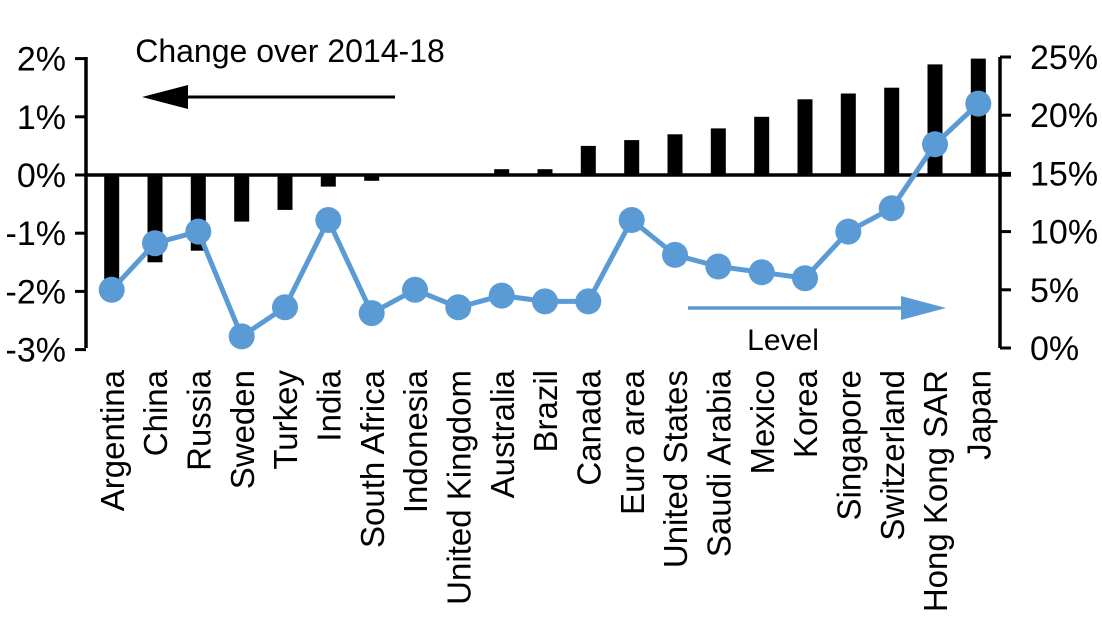 Image resolution: width=1102 pixels, height=619 pixels. What do you see at coordinates (805, 278) in the screenshot?
I see `level-marker-korea` at bounding box center [805, 278].